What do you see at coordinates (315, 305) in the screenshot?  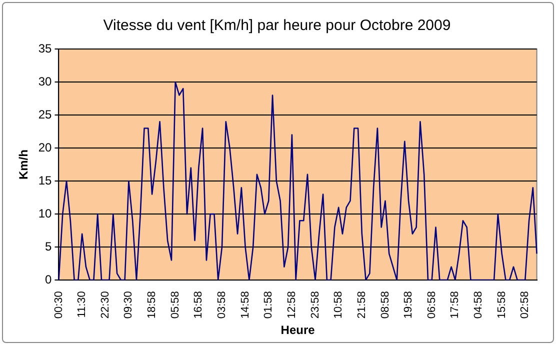 I see `x-tick-label: 23:58` at bounding box center [315, 305].